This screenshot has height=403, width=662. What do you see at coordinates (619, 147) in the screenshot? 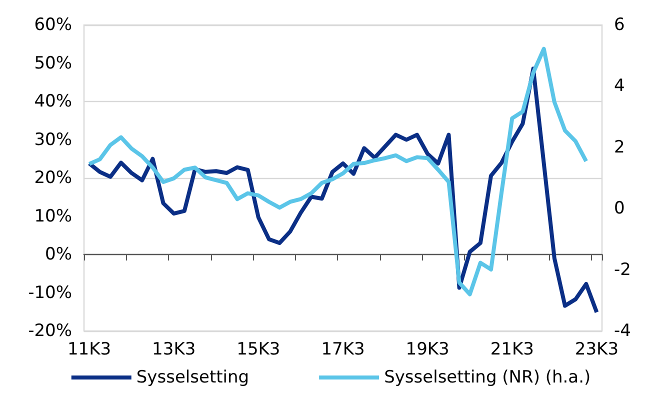
I see `y2-tick-label: 2` at bounding box center [619, 147].